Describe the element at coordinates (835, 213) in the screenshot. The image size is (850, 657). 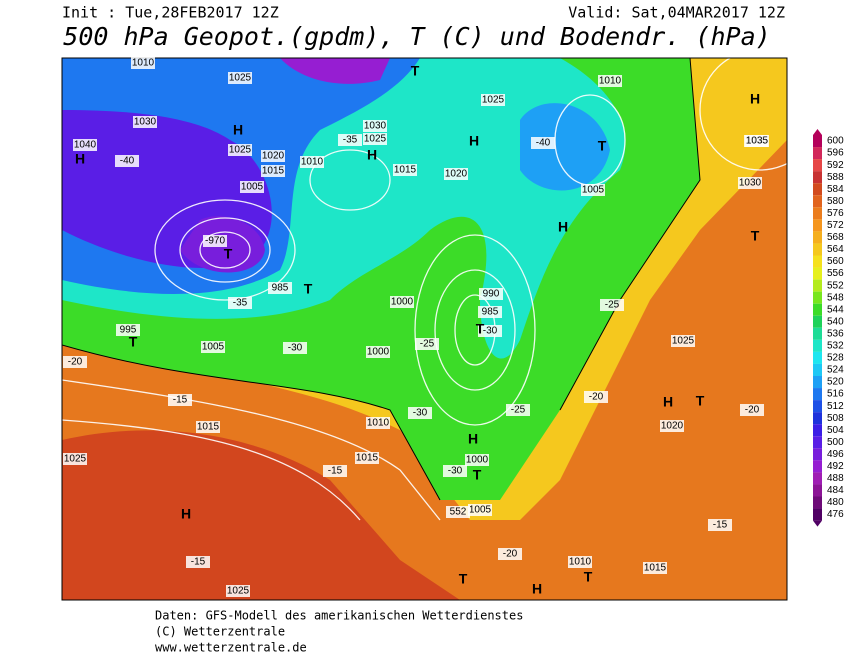
I see `colorbar-label: 576` at that location.